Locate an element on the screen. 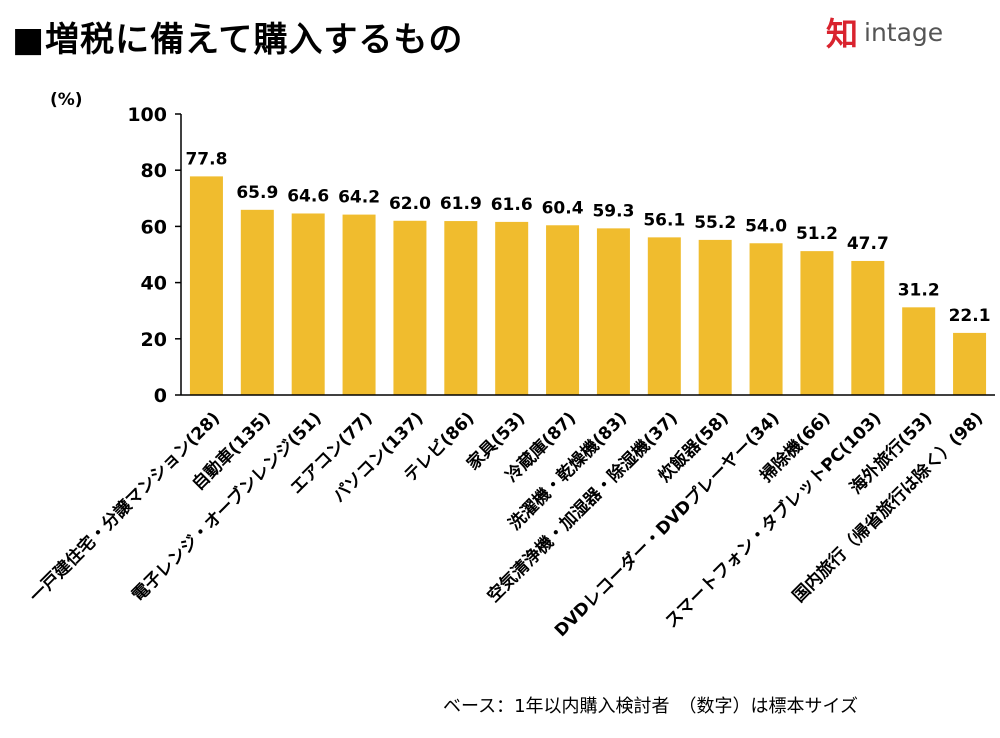  value-label: 54.0 is located at coordinates (766, 226).